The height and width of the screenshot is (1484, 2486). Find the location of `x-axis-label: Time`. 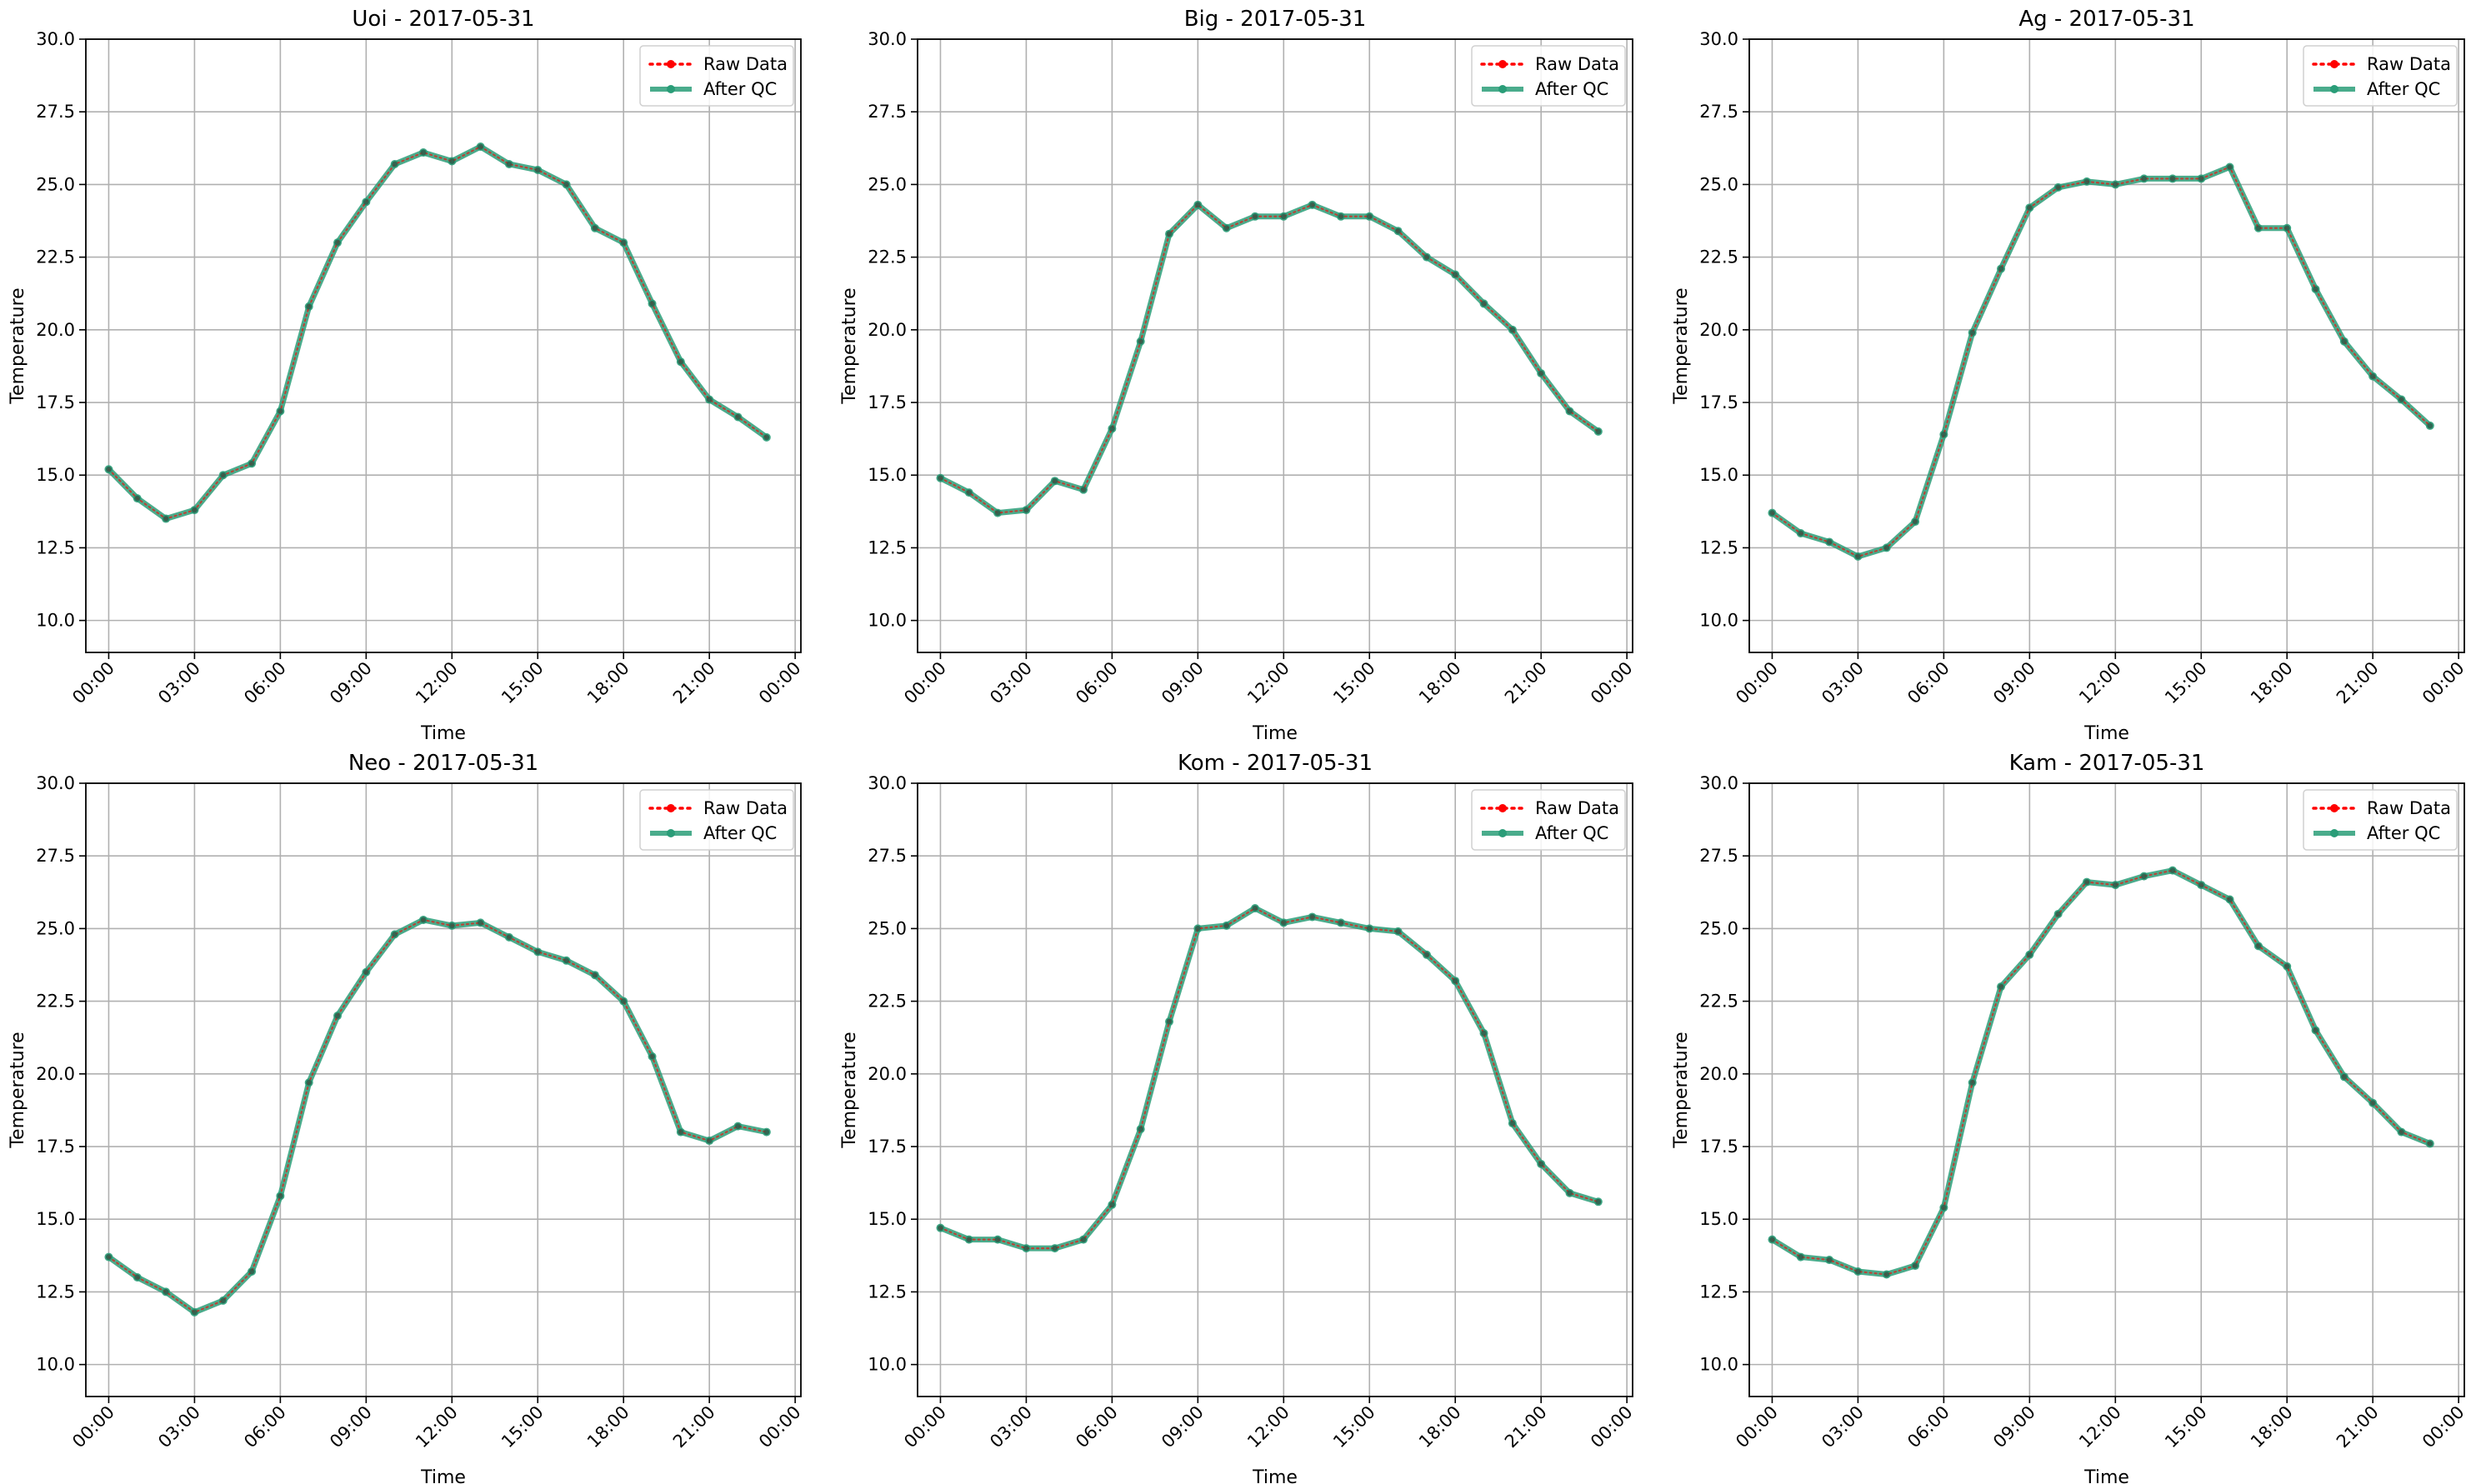

x-axis-label: Time is located at coordinates (2106, 733).